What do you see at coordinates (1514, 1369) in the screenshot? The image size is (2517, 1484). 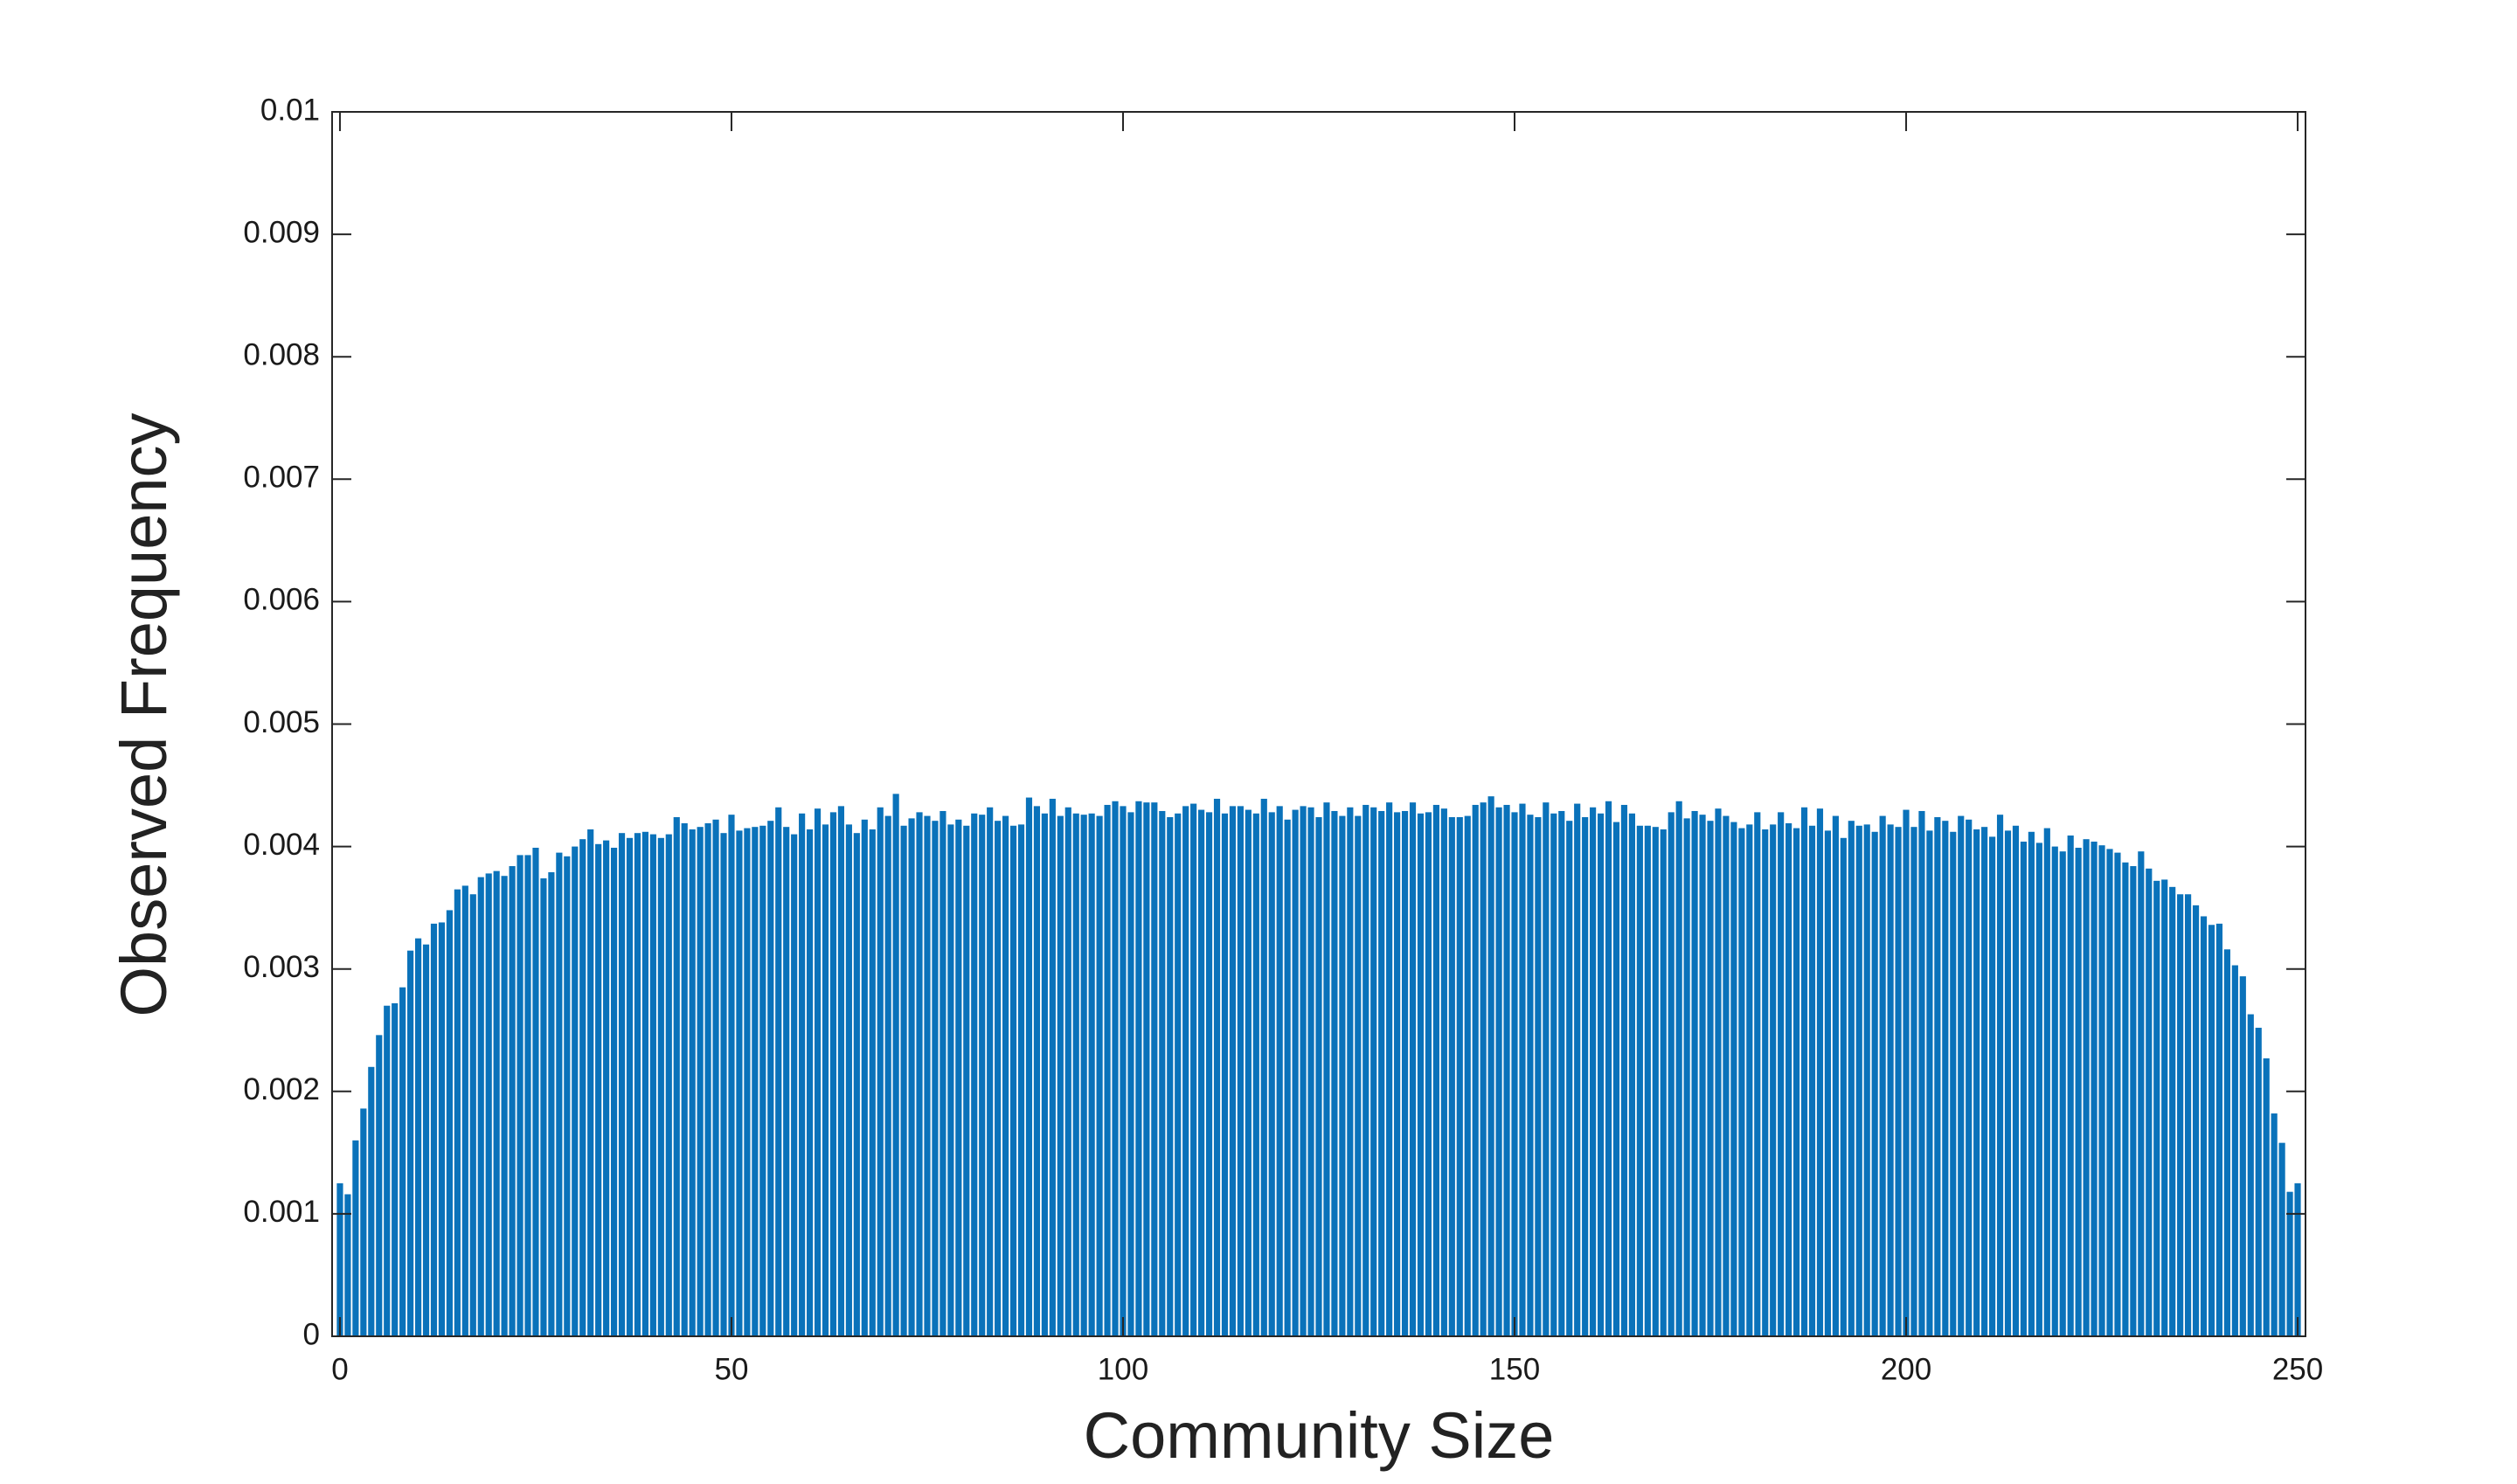 I see `x-tick-label: 150` at bounding box center [1514, 1369].